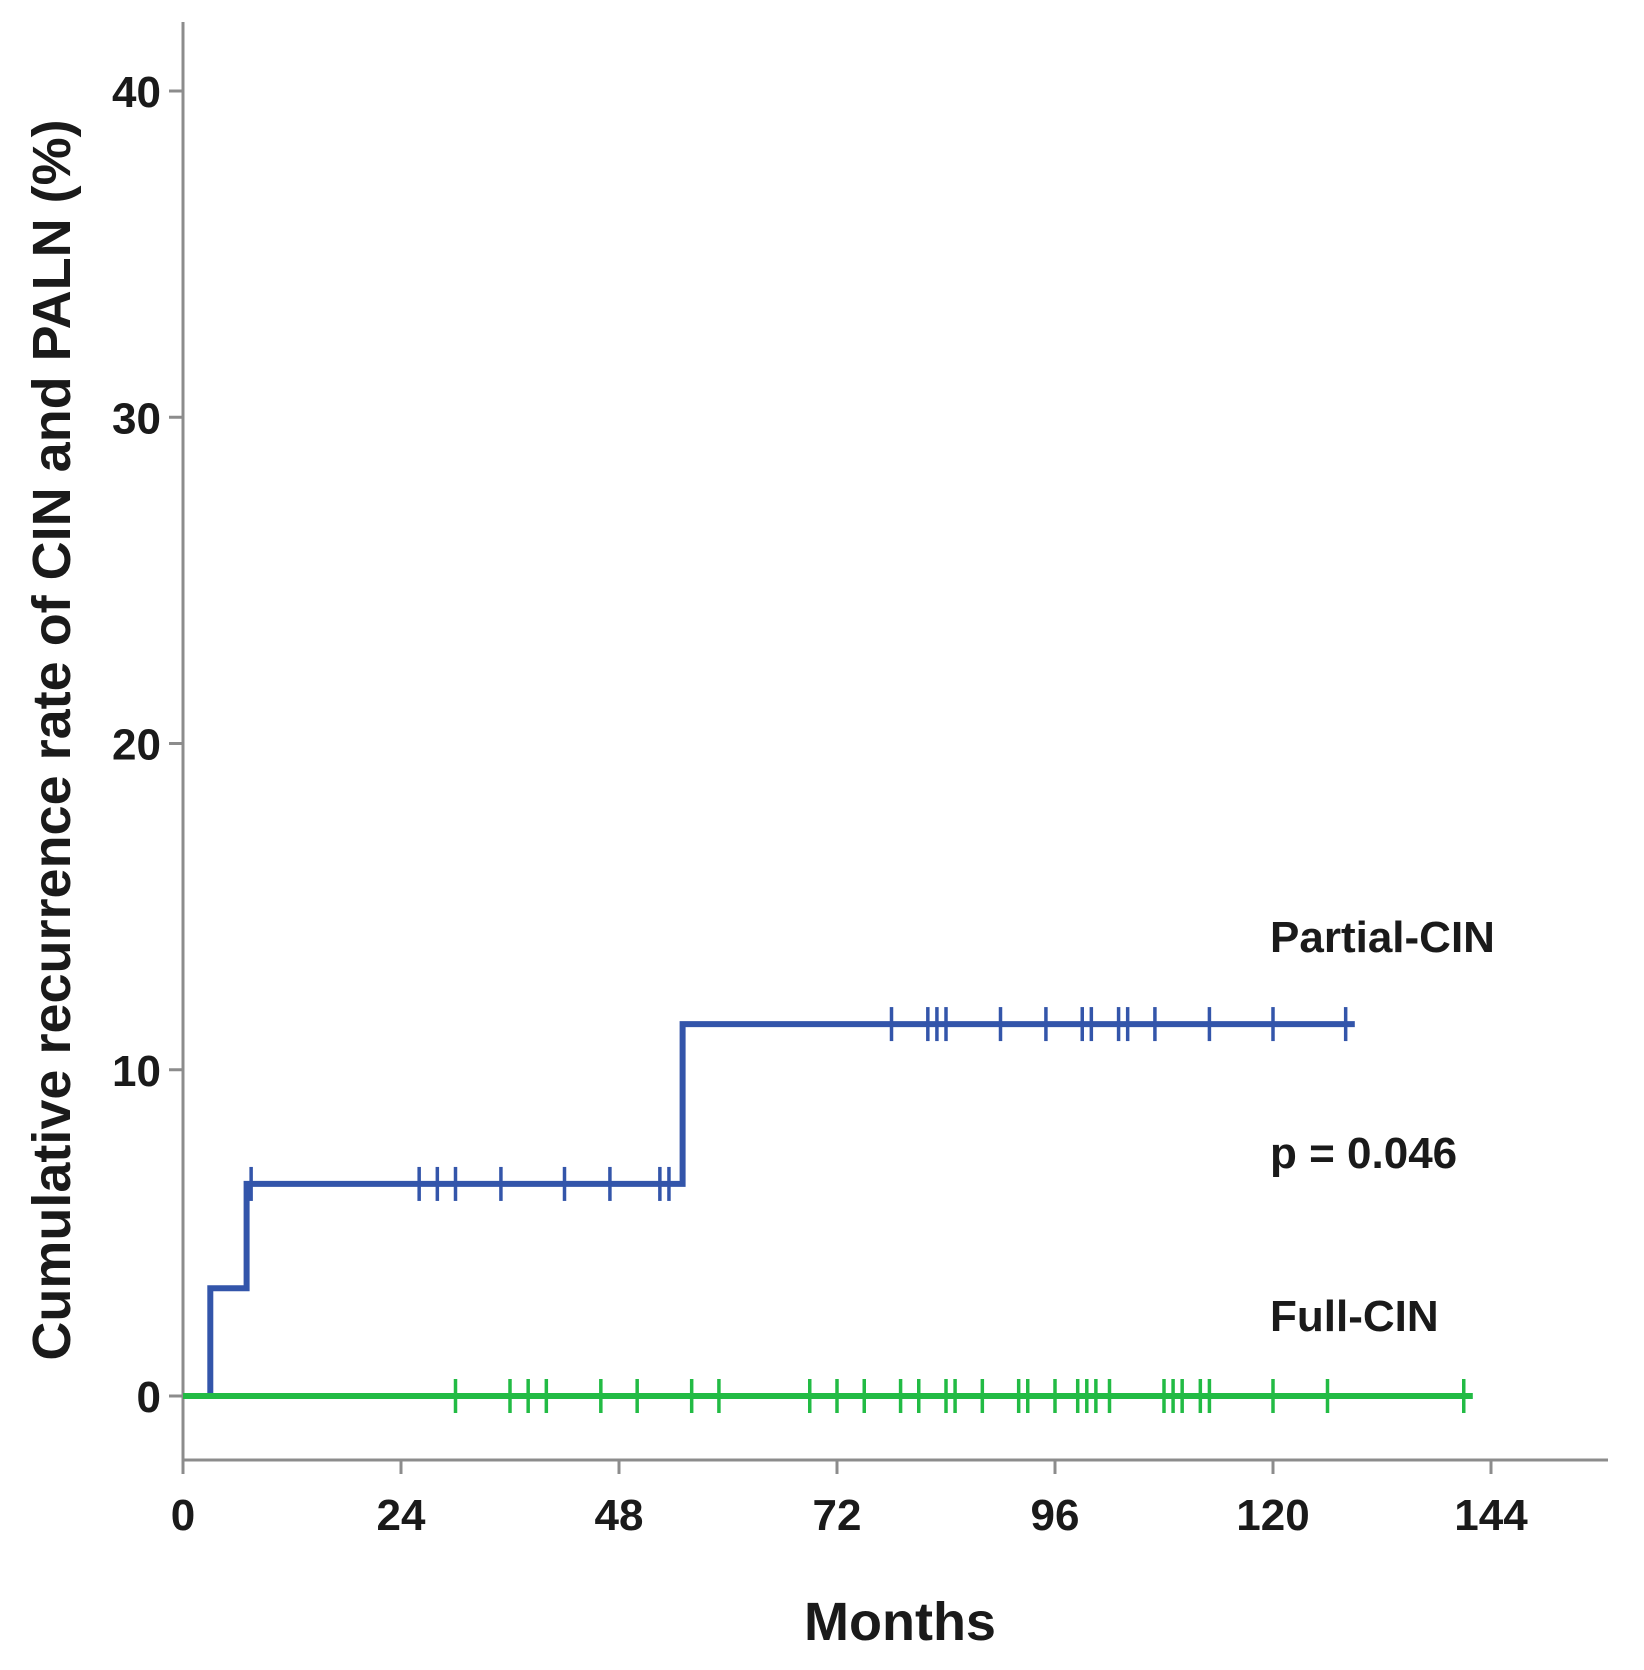 The image size is (1644, 1670). I want to click on full-label: Full-CIN, so click(1354, 1316).